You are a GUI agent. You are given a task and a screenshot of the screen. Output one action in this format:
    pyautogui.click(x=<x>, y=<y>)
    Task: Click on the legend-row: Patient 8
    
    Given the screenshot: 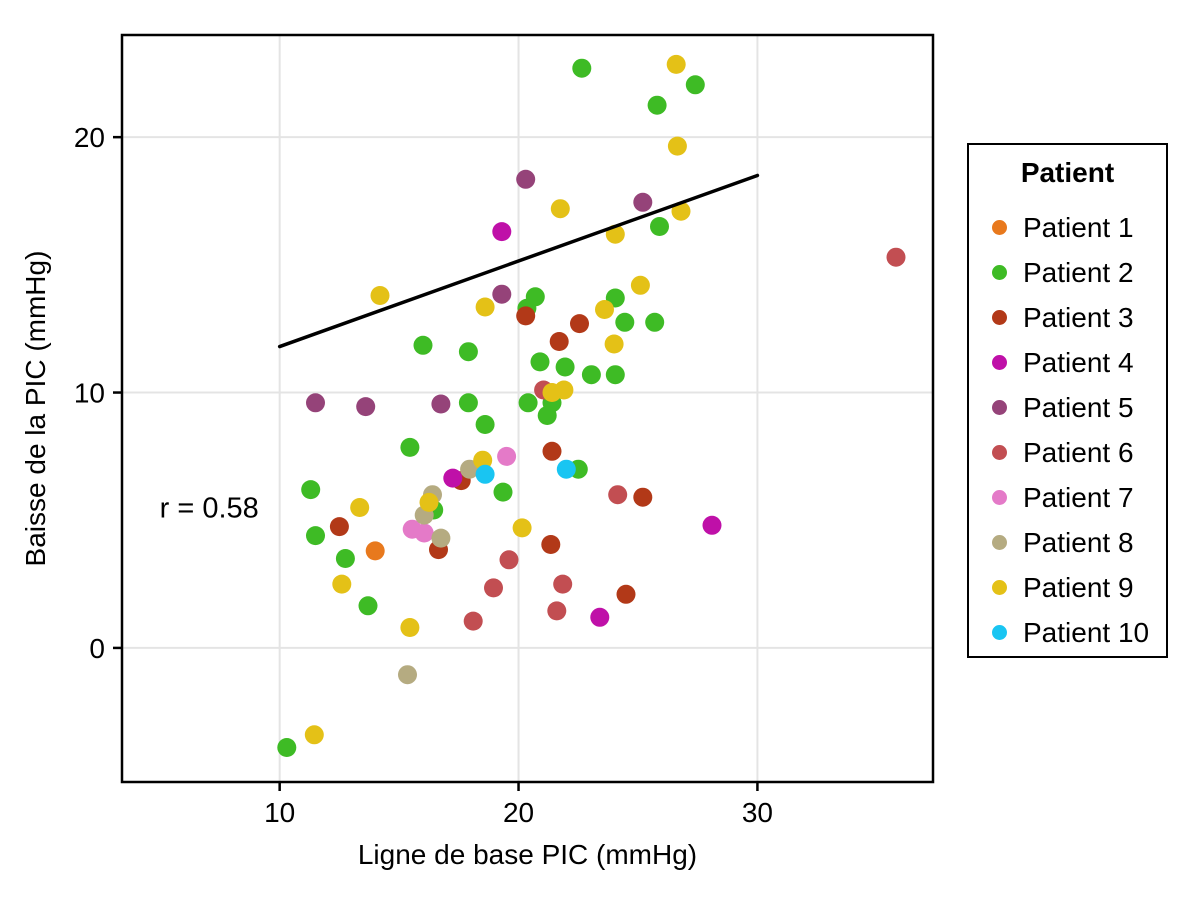 What is the action you would take?
    pyautogui.click(x=1067, y=542)
    